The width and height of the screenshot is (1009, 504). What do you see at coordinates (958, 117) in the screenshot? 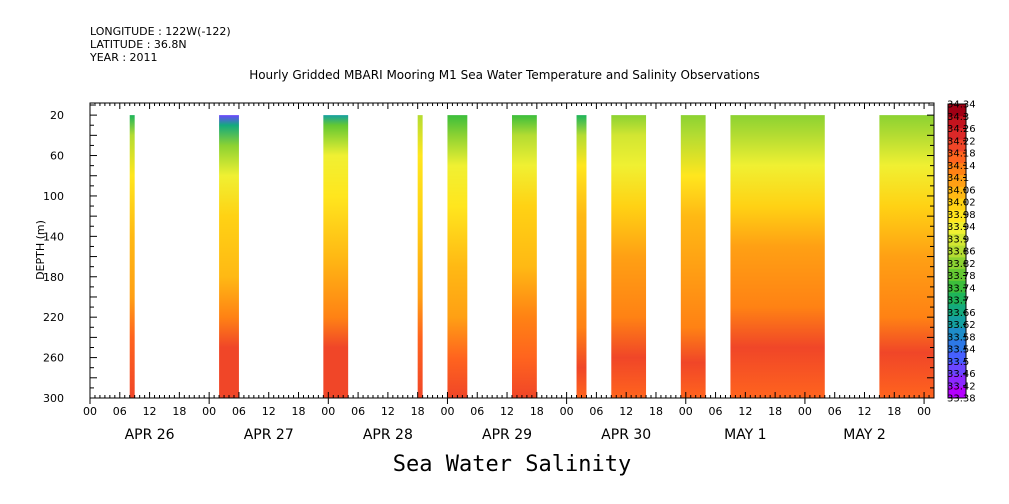
I see `colorbar-label: 34.3` at bounding box center [958, 117].